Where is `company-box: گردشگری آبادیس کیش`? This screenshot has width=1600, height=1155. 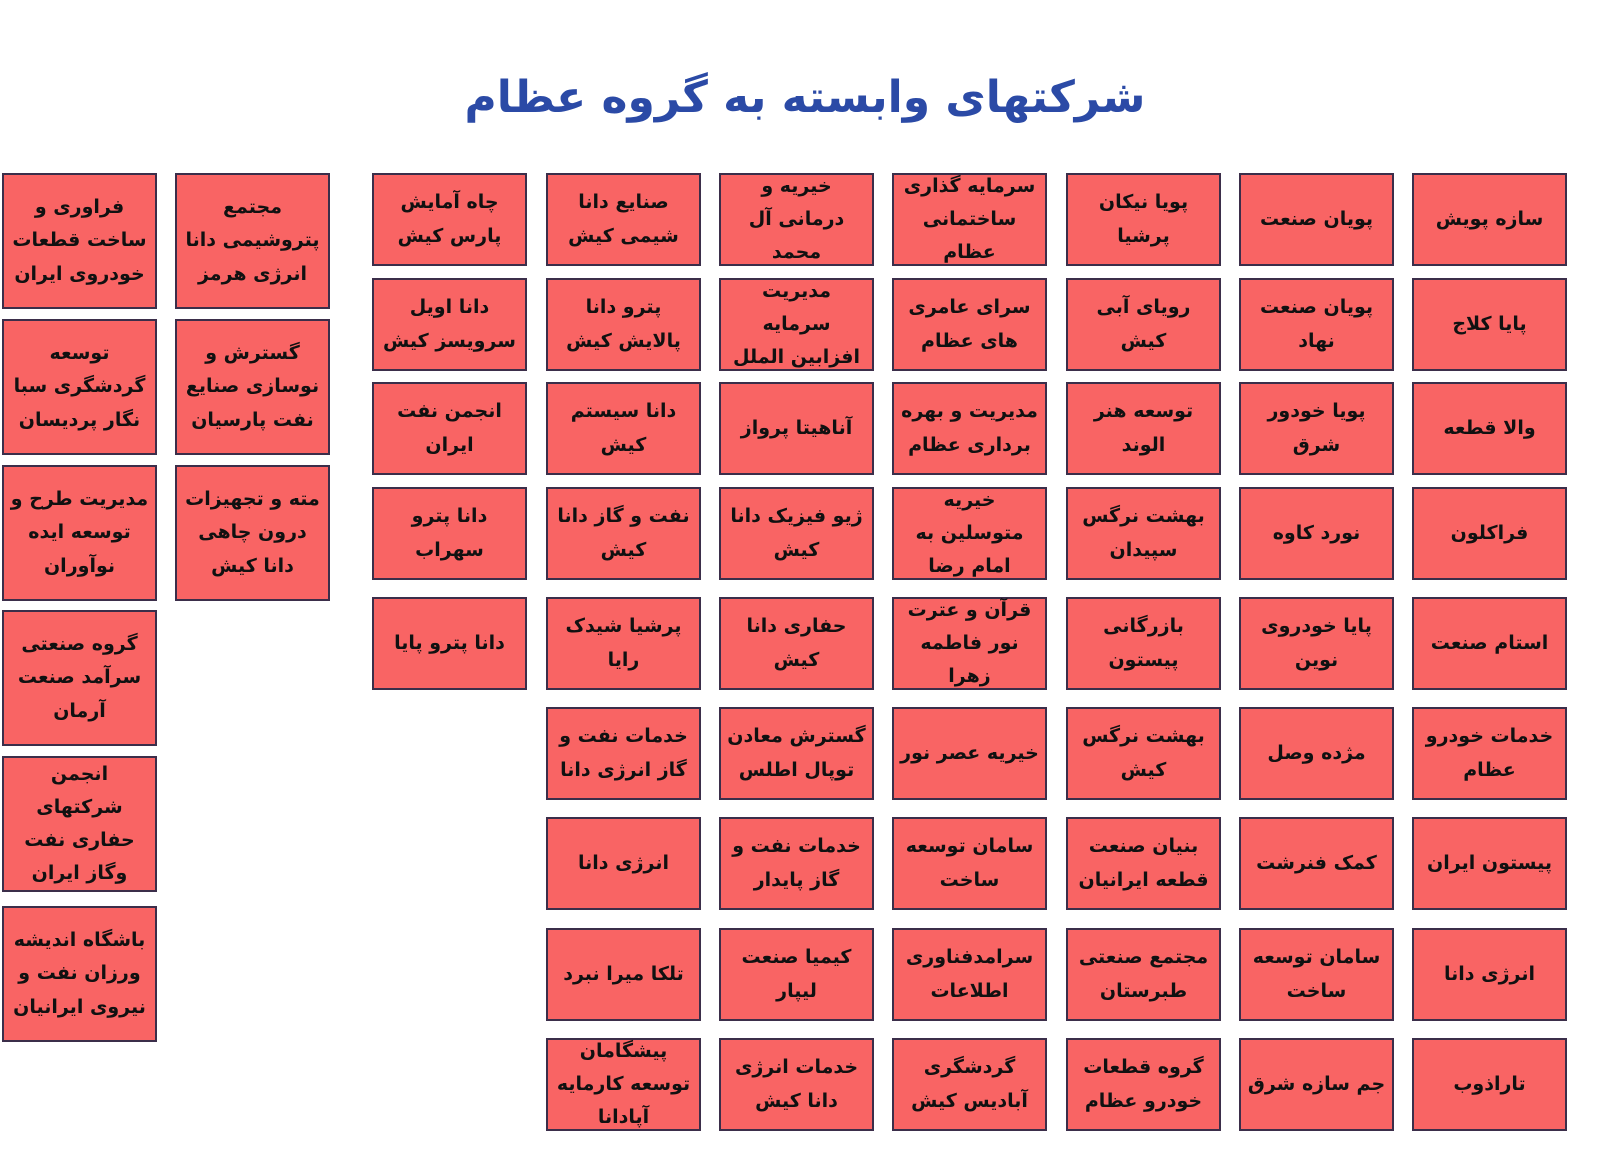
company-box: گردشگری آبادیس کیش is located at coordinates (969, 1084).